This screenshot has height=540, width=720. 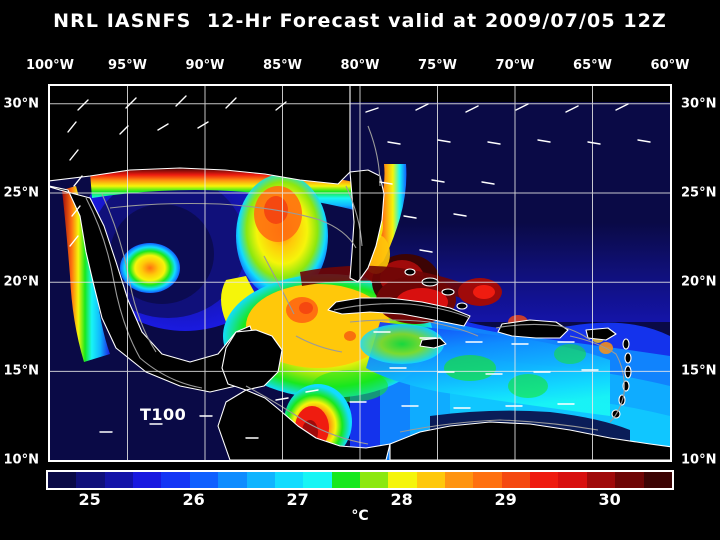 What do you see at coordinates (50, 65) in the screenshot?
I see `longitude-tick-label: 100°W` at bounding box center [50, 65].